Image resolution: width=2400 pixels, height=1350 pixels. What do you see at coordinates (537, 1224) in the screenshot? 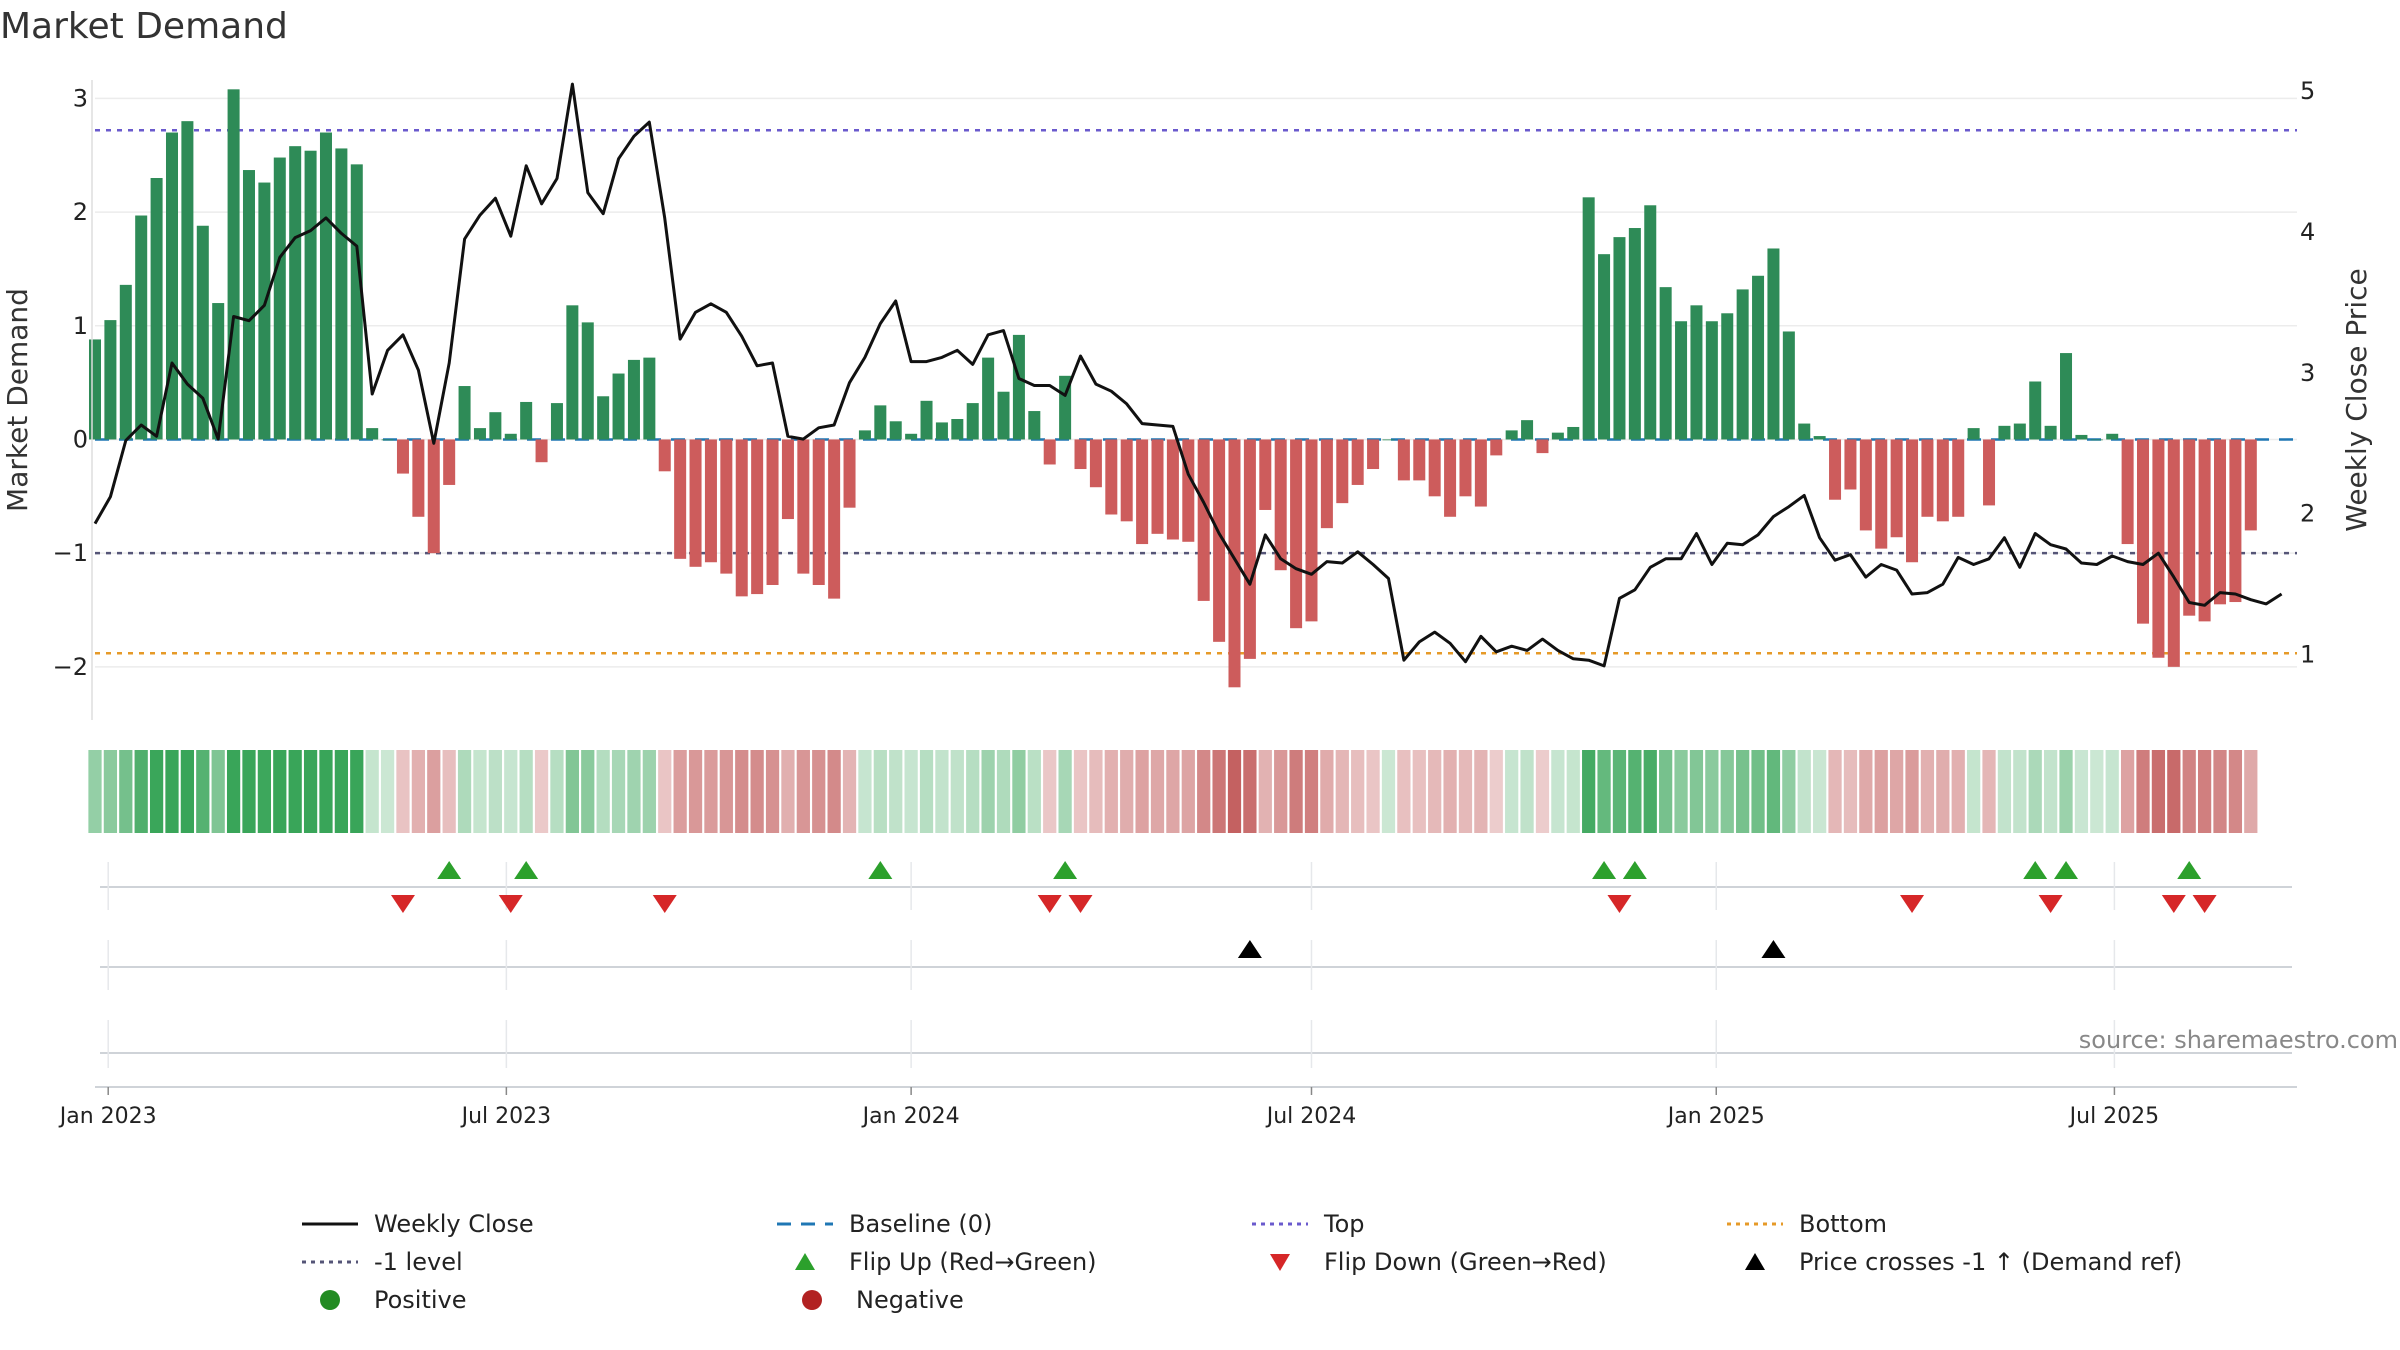
I see `legend-item-weekly-close: Weekly Close` at bounding box center [537, 1224].